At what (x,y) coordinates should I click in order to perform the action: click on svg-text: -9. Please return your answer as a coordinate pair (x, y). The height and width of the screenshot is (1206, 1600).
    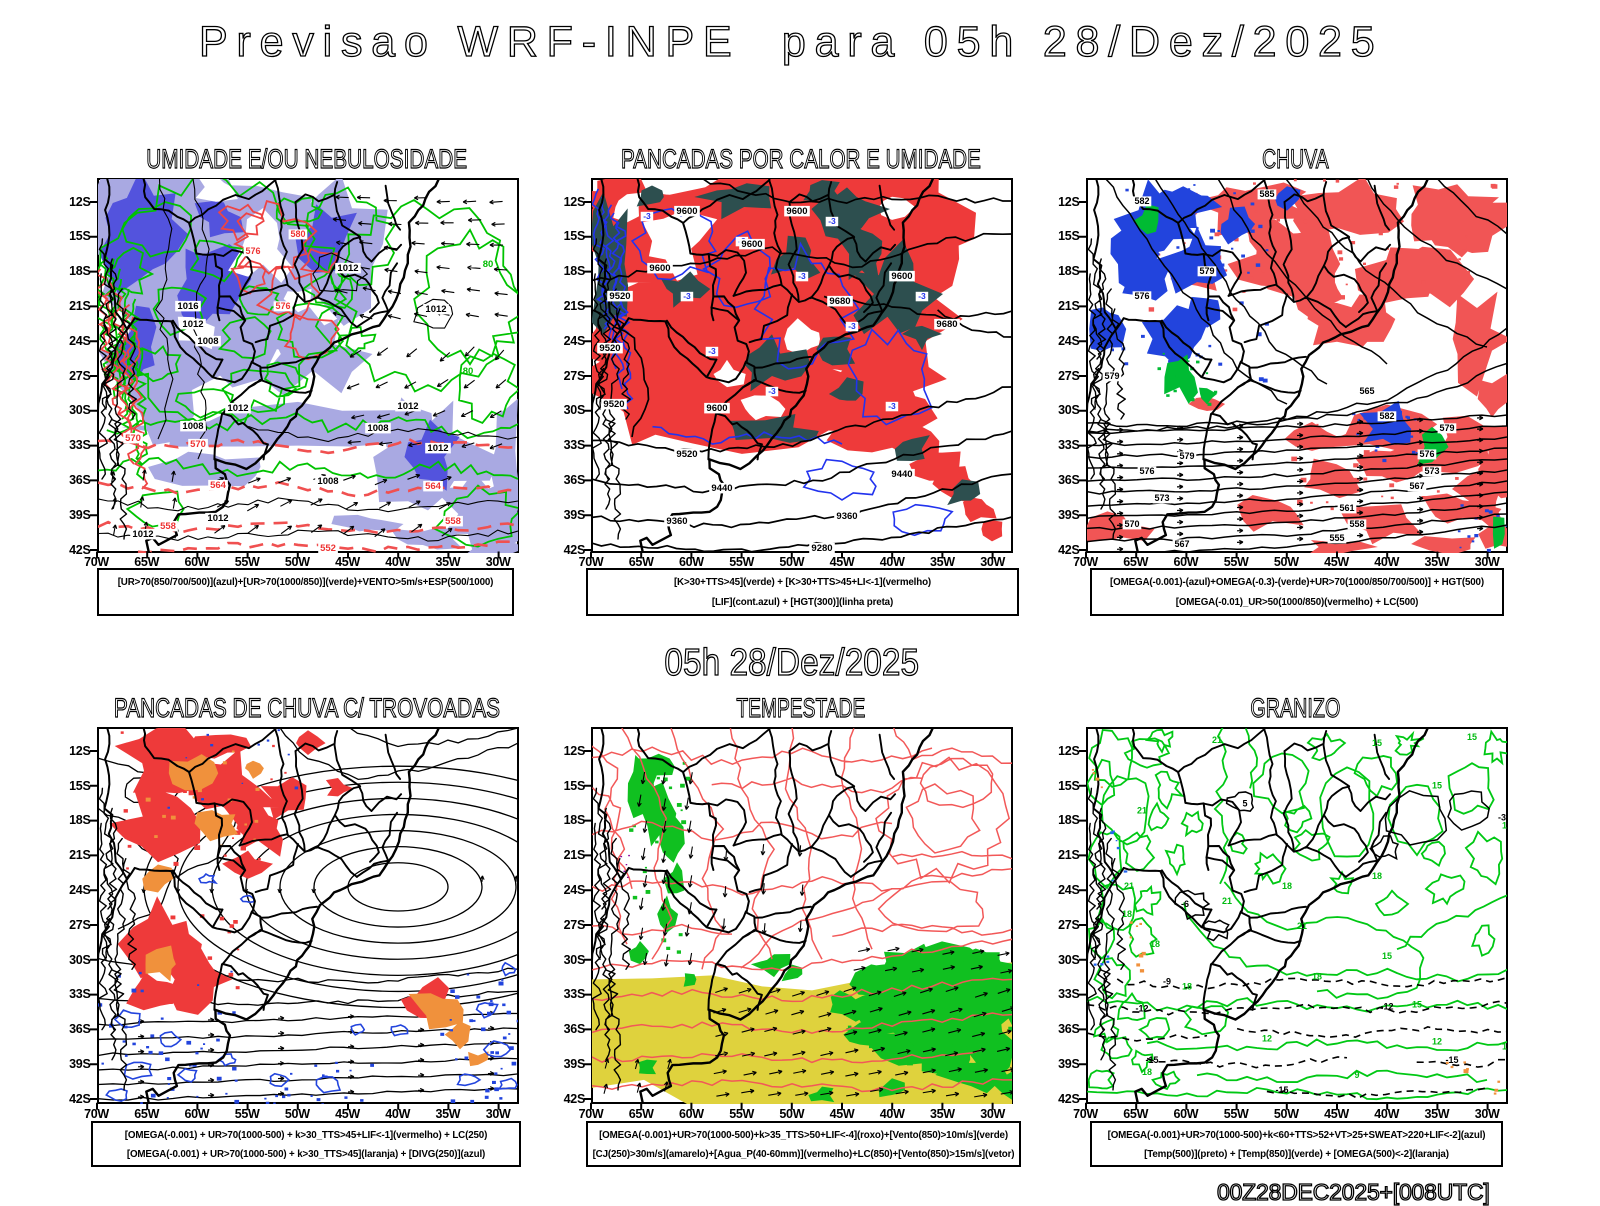
    Looking at the image, I should click on (1166, 981).